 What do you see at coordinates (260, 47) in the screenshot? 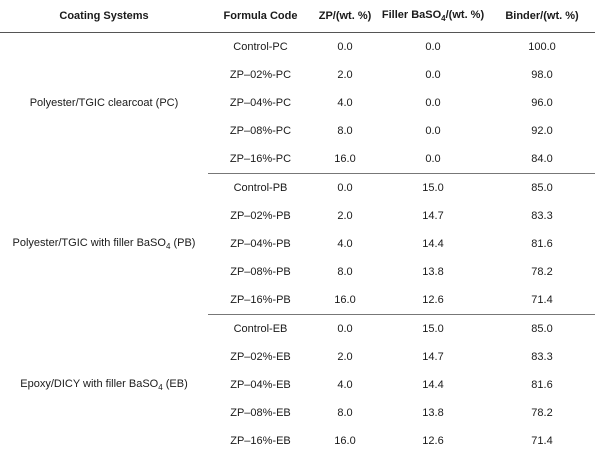
I see `formula-code-cell: Control-PC` at bounding box center [260, 47].